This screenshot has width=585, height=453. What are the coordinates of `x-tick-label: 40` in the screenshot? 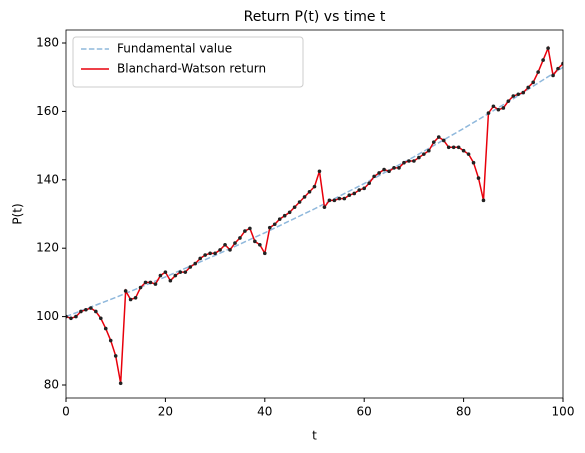 It's located at (264, 412).